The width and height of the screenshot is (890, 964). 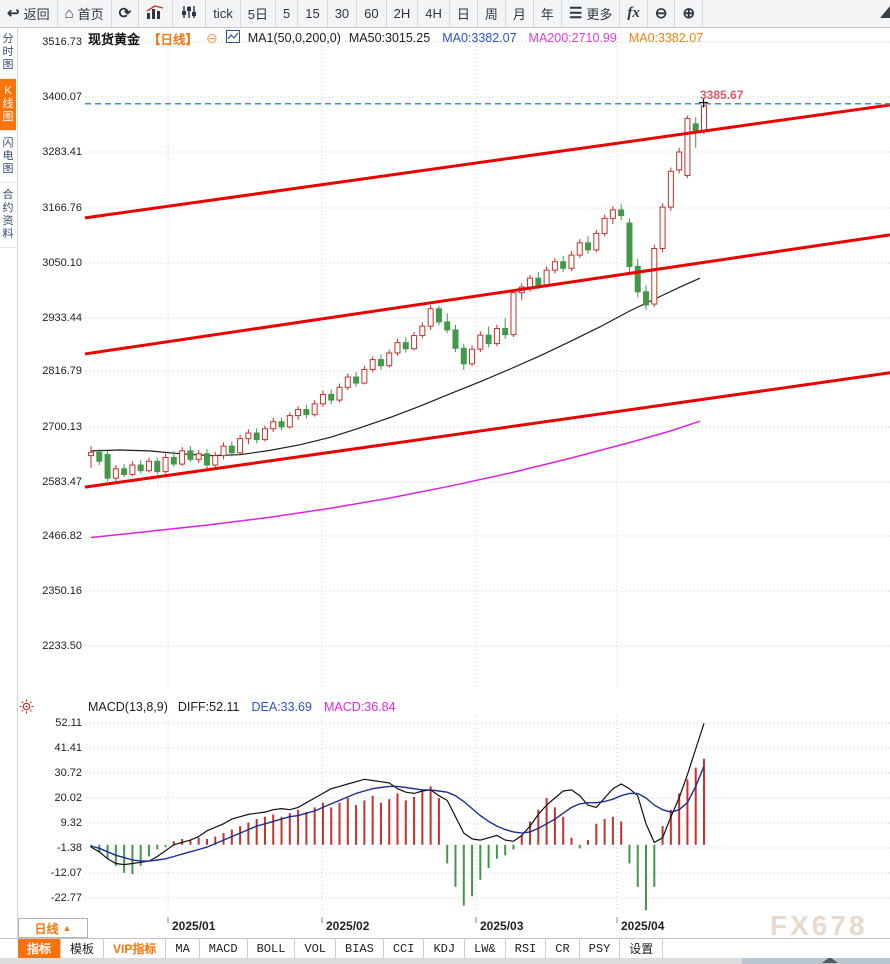 I want to click on ma200-line, so click(x=395, y=479).